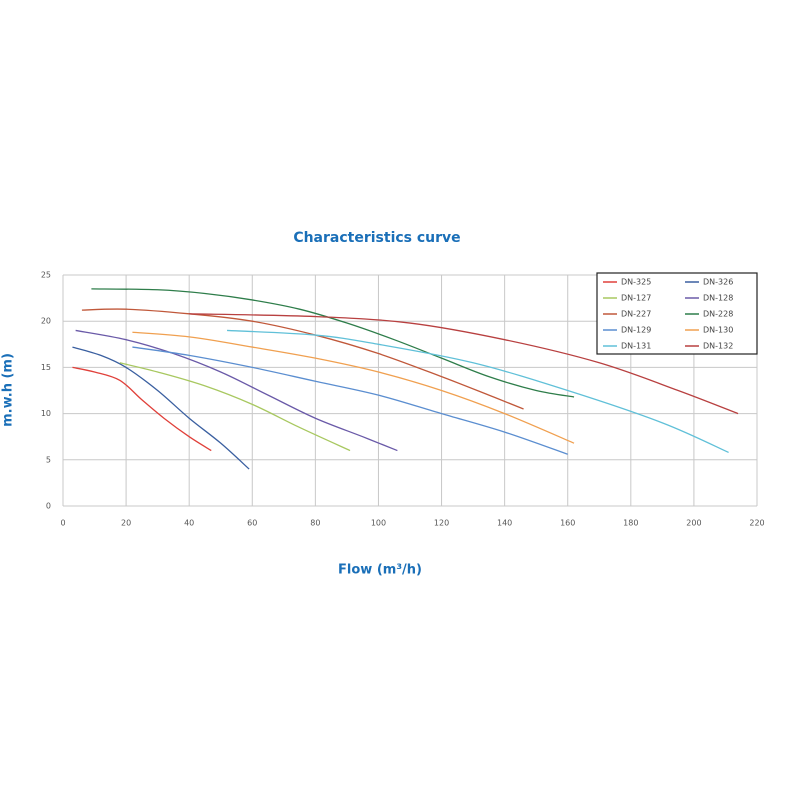  I want to click on y-tick-label: 10, so click(46, 413).